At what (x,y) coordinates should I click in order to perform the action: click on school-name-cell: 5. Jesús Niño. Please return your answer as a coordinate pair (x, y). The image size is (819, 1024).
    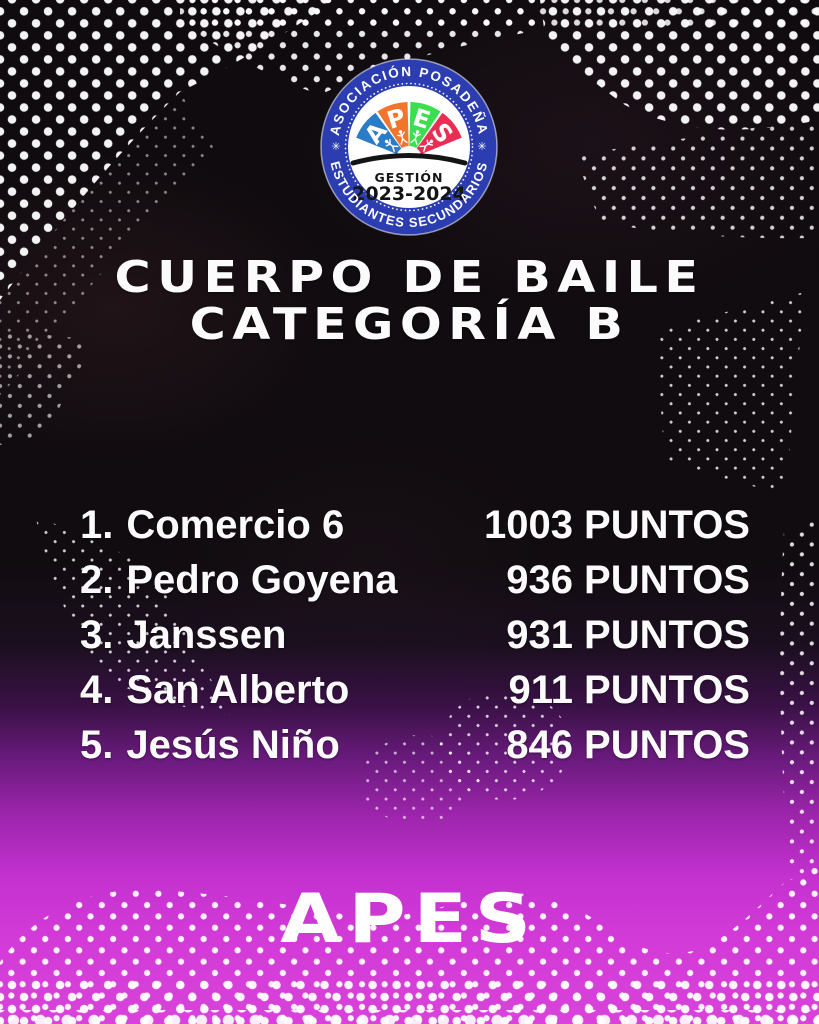
    Looking at the image, I should click on (210, 745).